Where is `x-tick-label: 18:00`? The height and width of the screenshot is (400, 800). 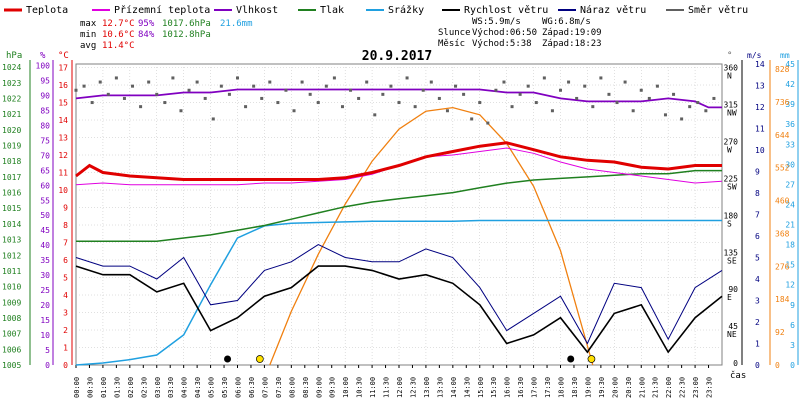
x-tick-label: 18:00 is located at coordinates (562, 387).